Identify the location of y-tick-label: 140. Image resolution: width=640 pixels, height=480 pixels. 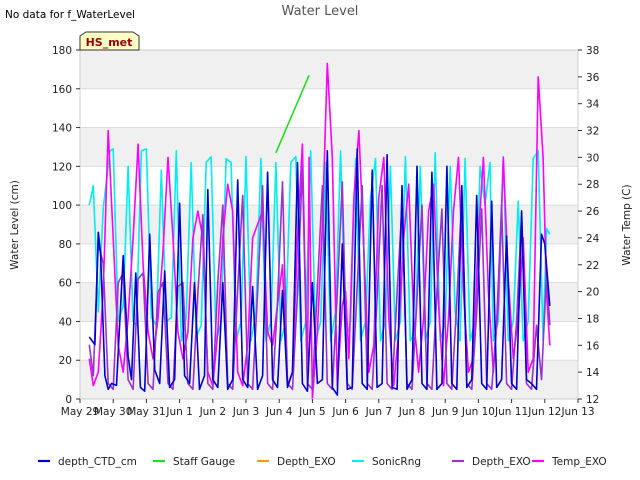
(62, 129).